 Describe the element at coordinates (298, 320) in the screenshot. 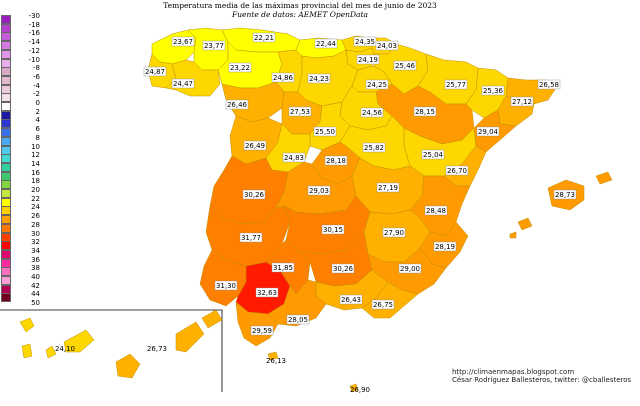

I see `value-label-text: 28,05` at that location.